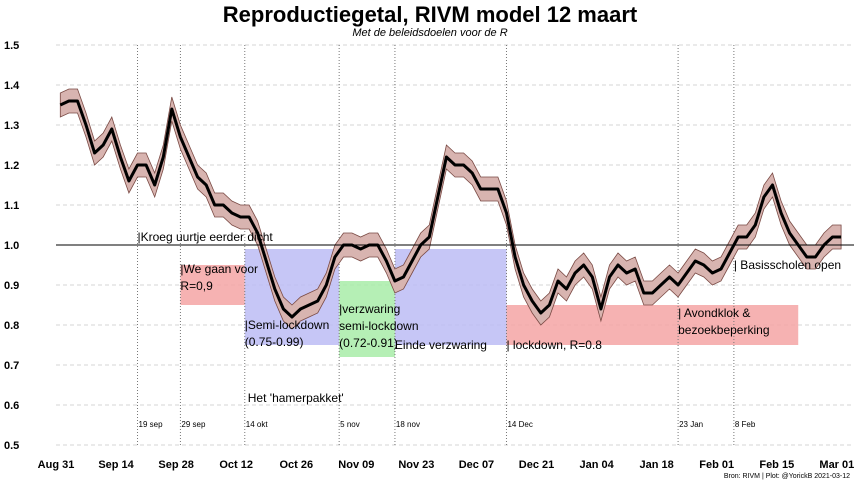 The height and width of the screenshot is (484, 860). What do you see at coordinates (408, 424) in the screenshot?
I see `event-date-label: 18 nov` at bounding box center [408, 424].